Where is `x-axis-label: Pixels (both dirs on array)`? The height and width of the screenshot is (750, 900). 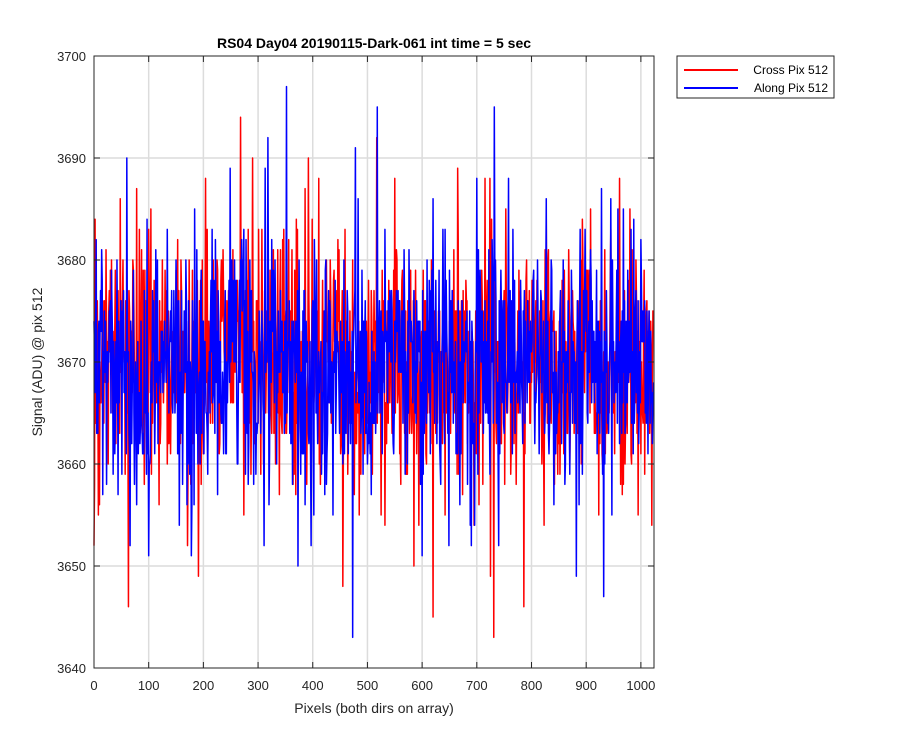
x-axis-label: Pixels (both dirs on array) is located at coordinates (374, 708).